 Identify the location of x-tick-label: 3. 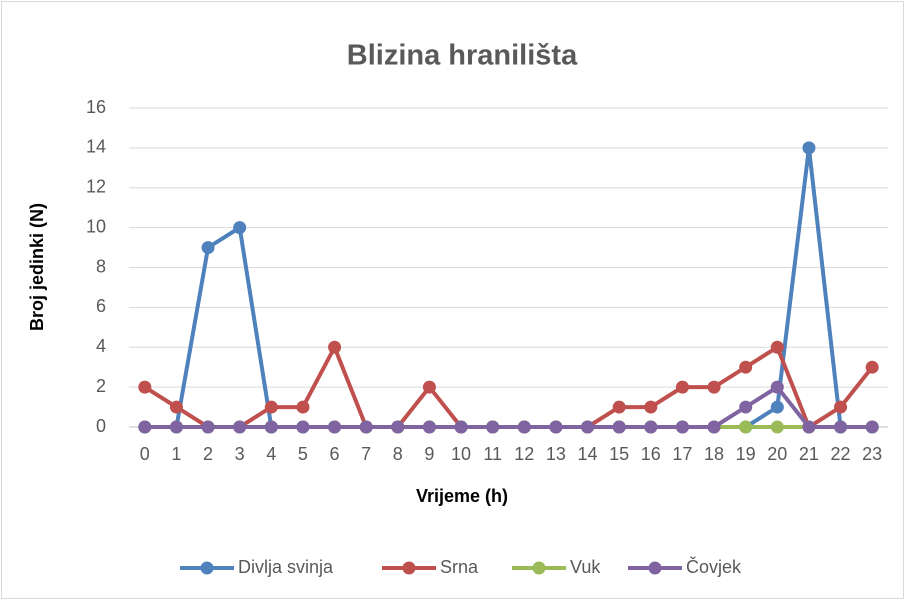
(240, 454).